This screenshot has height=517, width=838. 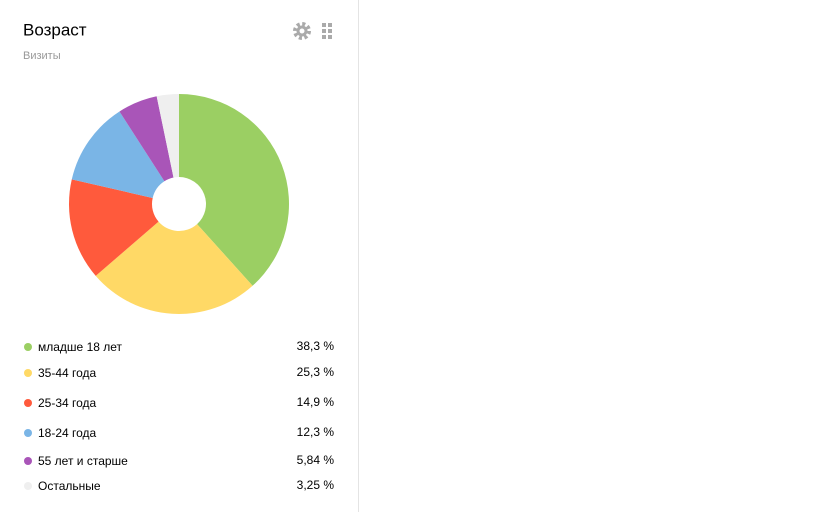 I want to click on legend-label: Остальные, so click(x=69, y=486).